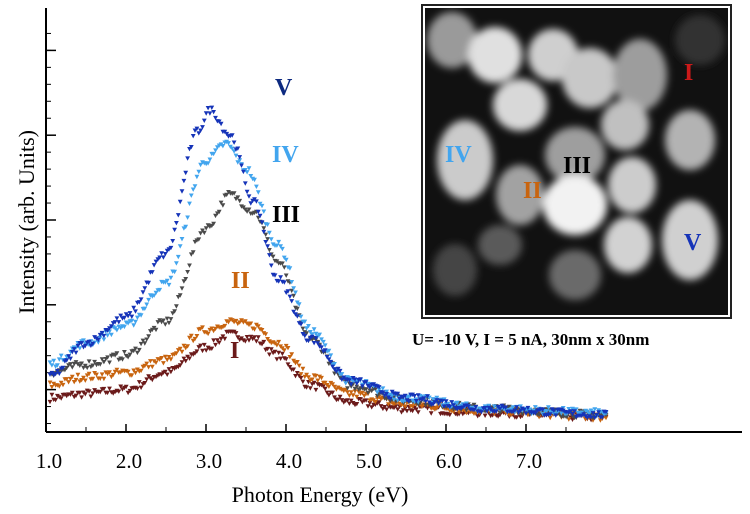 This screenshot has height=514, width=750. What do you see at coordinates (209, 461) in the screenshot?
I see `x-tick-label: 3.0` at bounding box center [209, 461].